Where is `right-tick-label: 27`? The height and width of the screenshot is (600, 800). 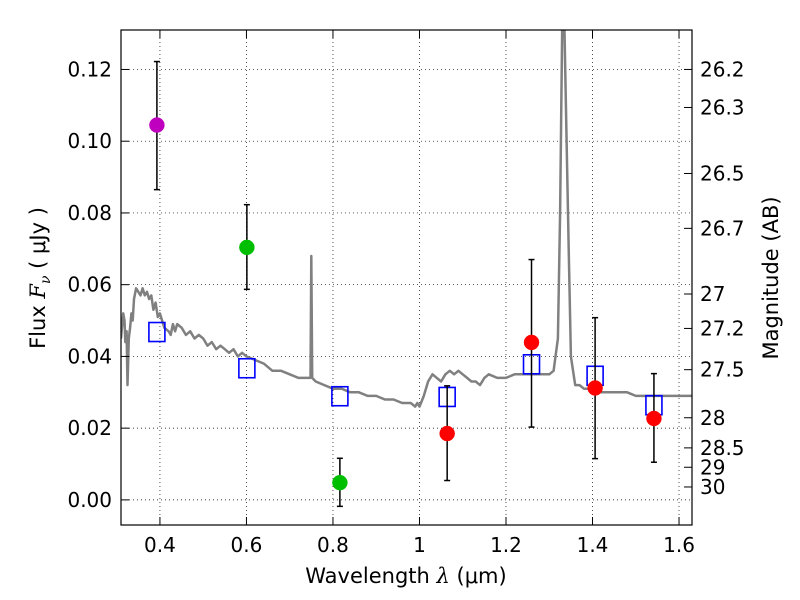
right-tick-label: 27 is located at coordinates (712, 294).